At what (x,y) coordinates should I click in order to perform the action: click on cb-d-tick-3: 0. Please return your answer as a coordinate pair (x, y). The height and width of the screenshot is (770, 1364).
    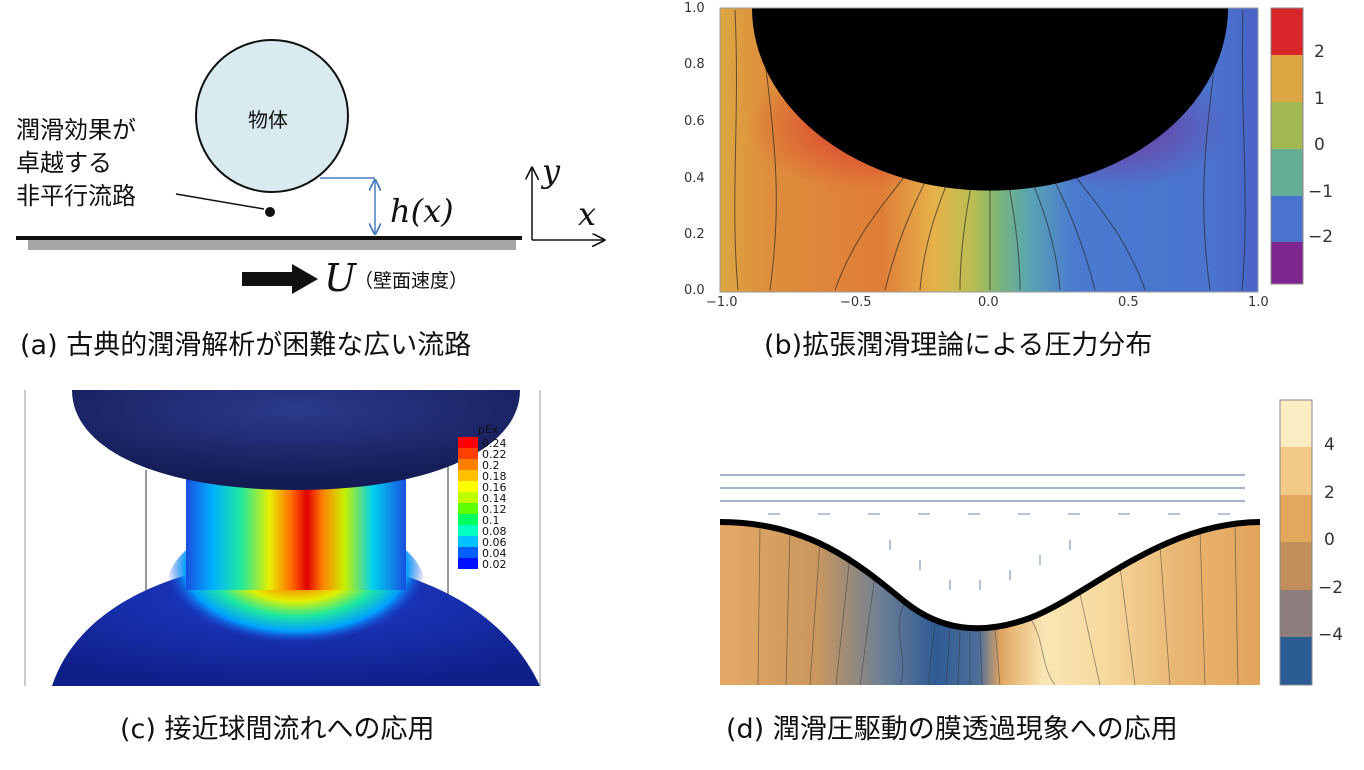
    Looking at the image, I should click on (1329, 540).